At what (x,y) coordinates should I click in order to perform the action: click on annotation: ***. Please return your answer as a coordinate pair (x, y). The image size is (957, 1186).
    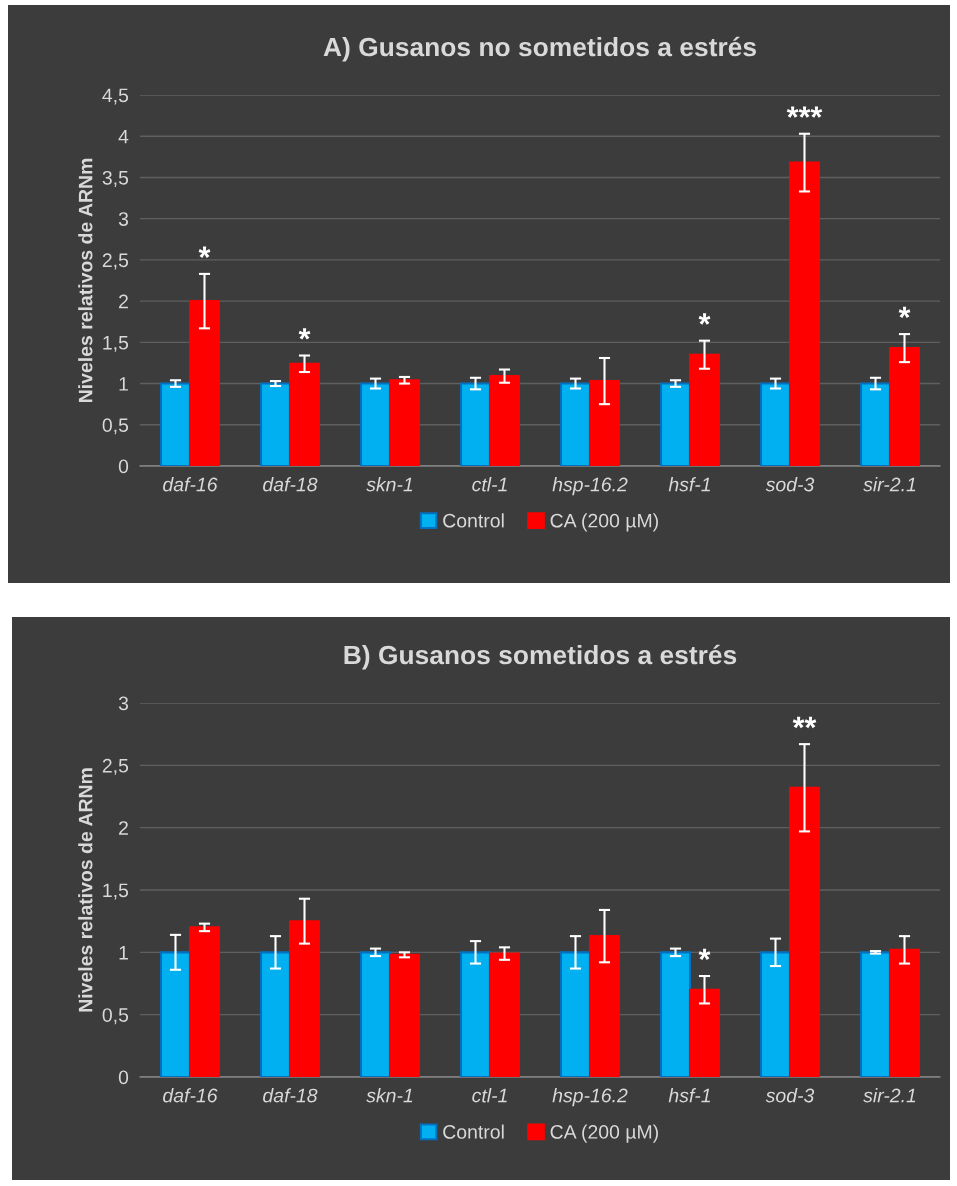
    Looking at the image, I should click on (804, 112).